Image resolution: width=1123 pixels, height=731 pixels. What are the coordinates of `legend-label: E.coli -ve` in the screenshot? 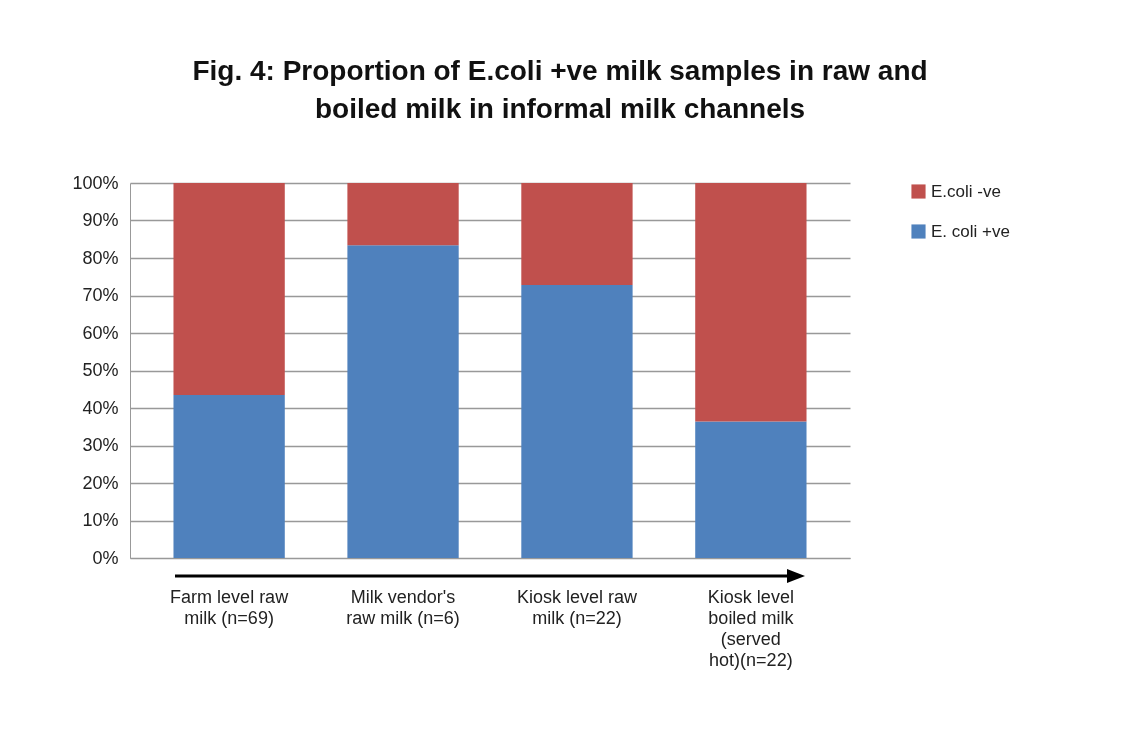 It's located at (966, 191).